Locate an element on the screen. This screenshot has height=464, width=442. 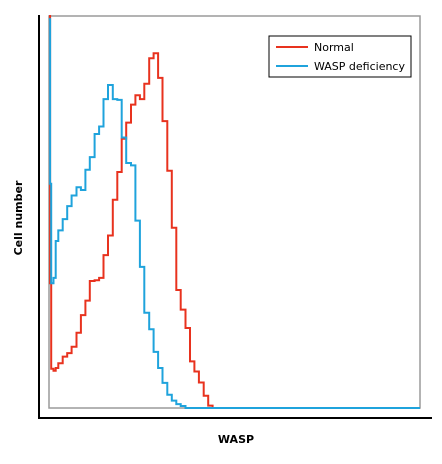
legend-label-wasp-deficiency: WASP deficiency is located at coordinates (359, 66).